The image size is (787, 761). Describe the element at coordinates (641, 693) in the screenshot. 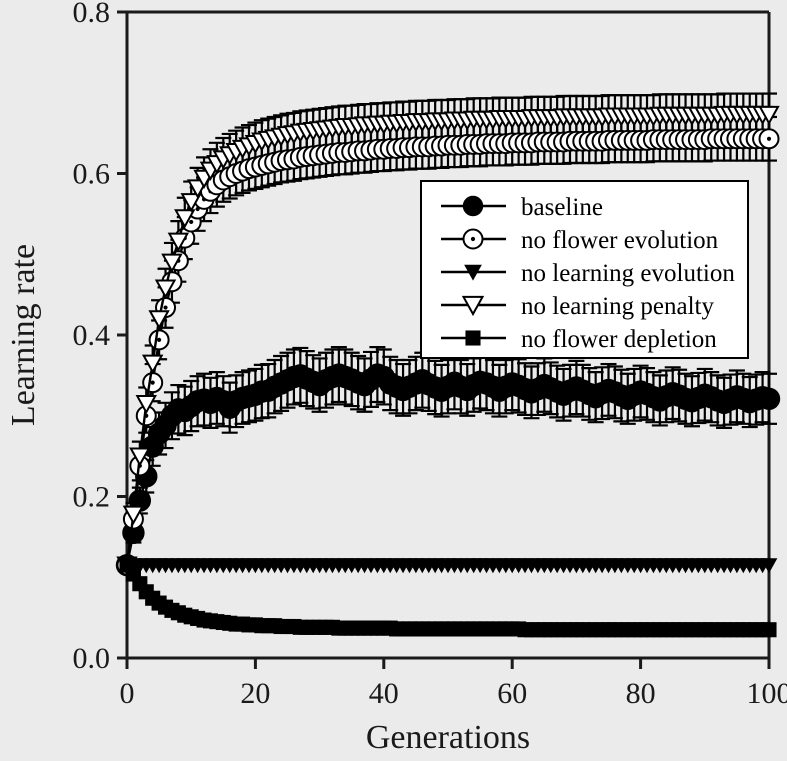

I see `x-tick-label: 80` at that location.